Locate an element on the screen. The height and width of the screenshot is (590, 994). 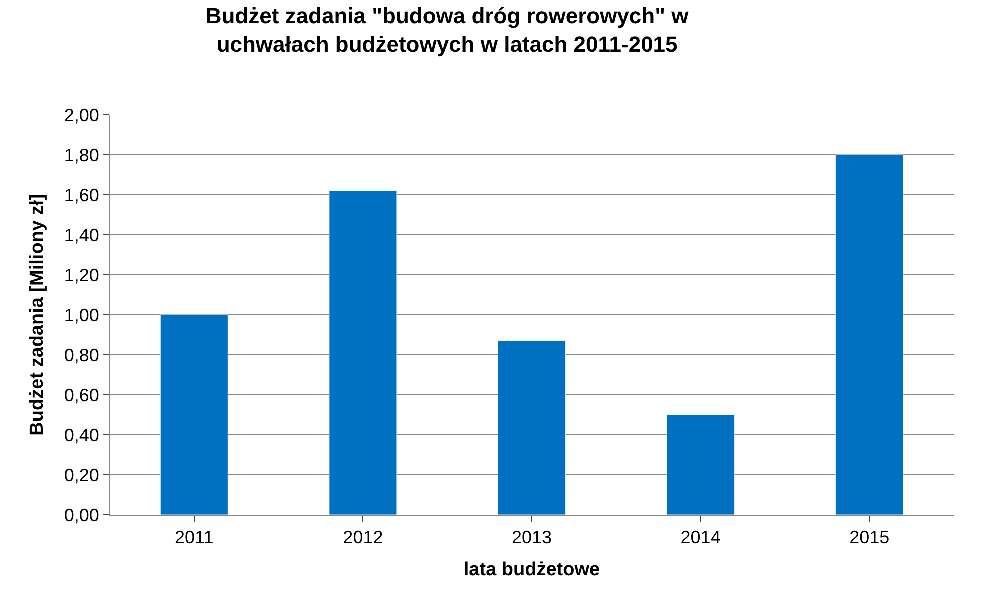
x-axis-title: lata budżetowe is located at coordinates (532, 569).